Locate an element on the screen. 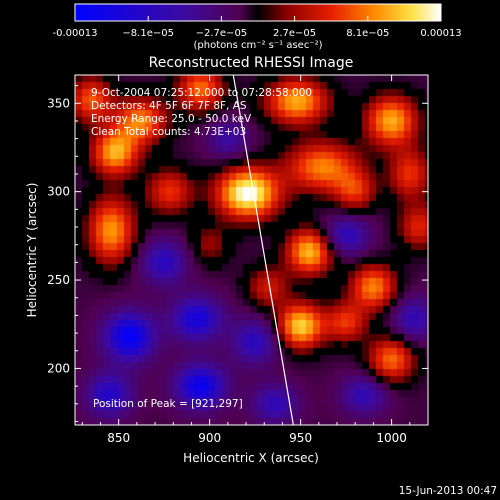 This screenshot has width=500, height=500. annotation-time-range: 9-Oct-2004 07:25:12.000 to 07:28:58.000 is located at coordinates (201, 93).